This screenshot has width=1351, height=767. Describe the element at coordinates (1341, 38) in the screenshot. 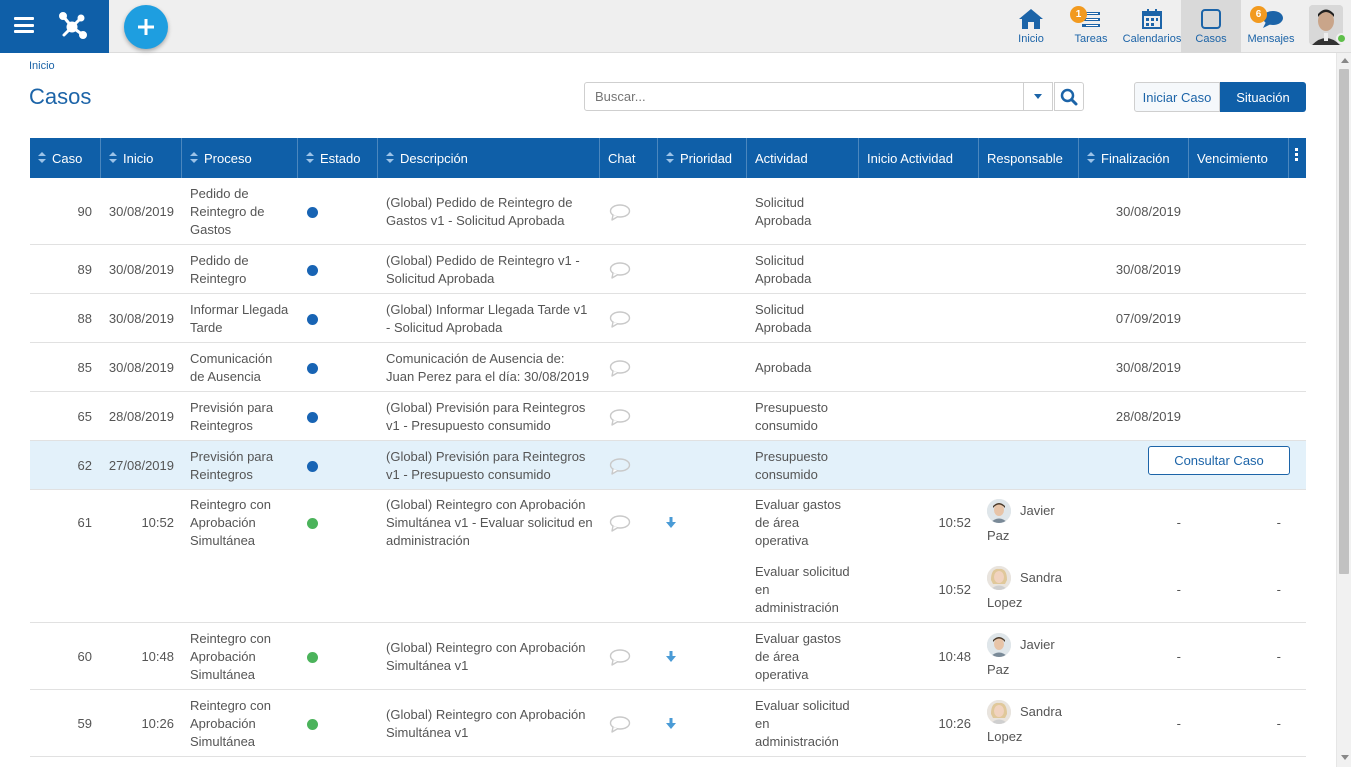

I see `online-status-dot` at that location.